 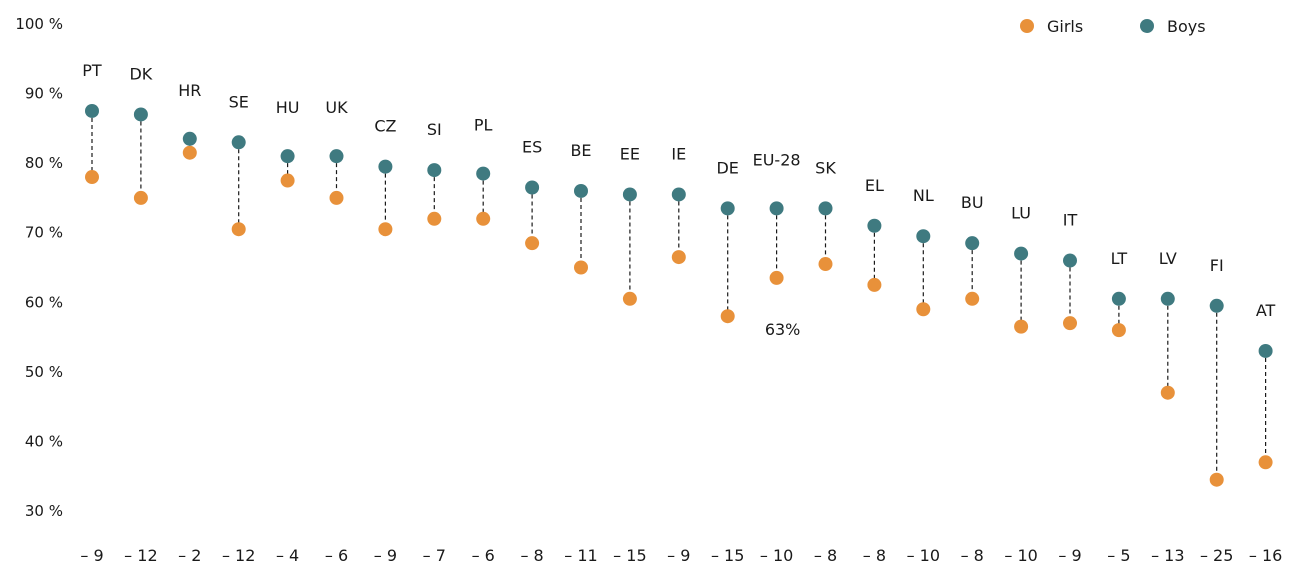 I want to click on y-tick-label: 70 %, so click(x=44, y=233).